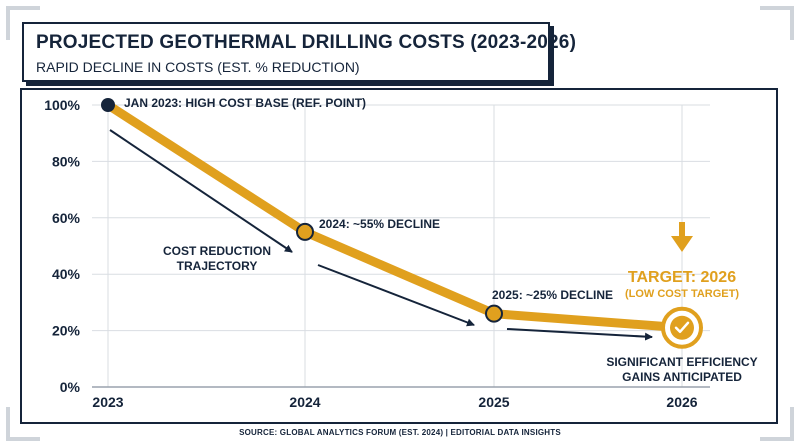 Image resolution: width=800 pixels, height=447 pixels. Describe the element at coordinates (62, 105) in the screenshot. I see `y-tick-label: 100%` at that location.